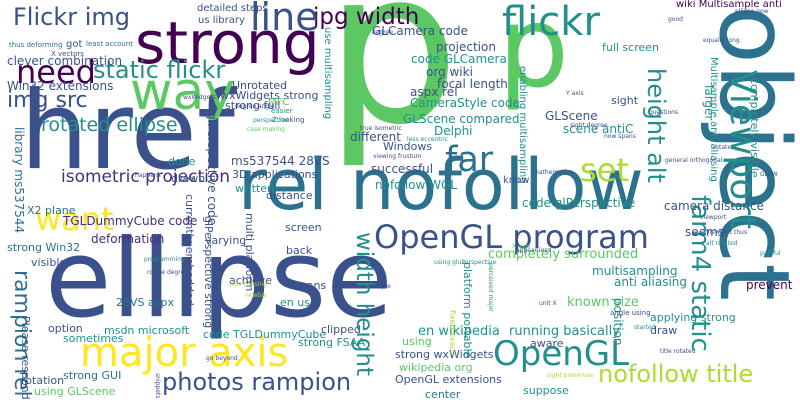 This screenshot has width=800, height=400. Describe the element at coordinates (769, 174) in the screenshot. I see `word-glew: GLEW` at that location.